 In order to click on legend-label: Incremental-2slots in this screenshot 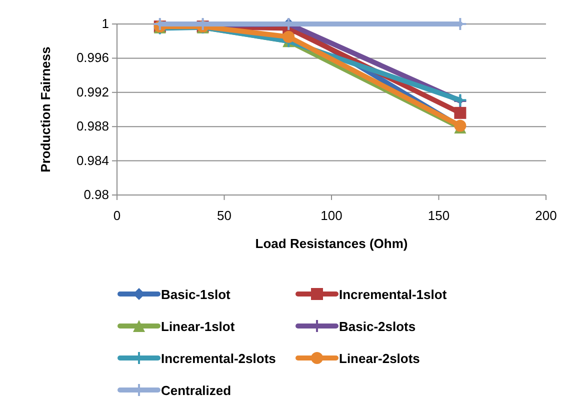, I will do `click(218, 358)`.